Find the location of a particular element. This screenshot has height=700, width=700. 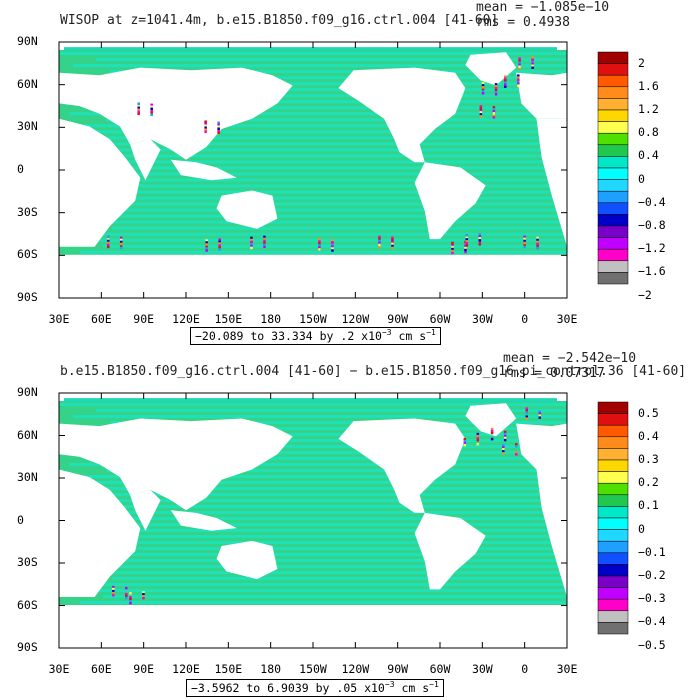

colorbar-label: 0.5 is located at coordinates (648, 412).